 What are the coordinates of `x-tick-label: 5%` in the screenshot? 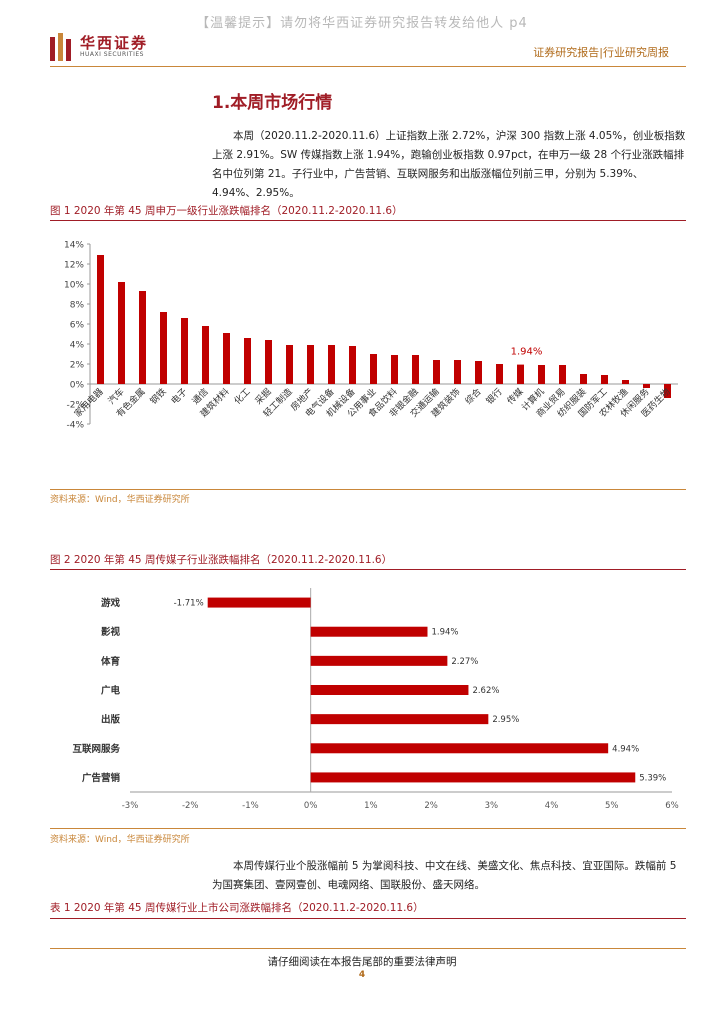 It's located at (612, 806).